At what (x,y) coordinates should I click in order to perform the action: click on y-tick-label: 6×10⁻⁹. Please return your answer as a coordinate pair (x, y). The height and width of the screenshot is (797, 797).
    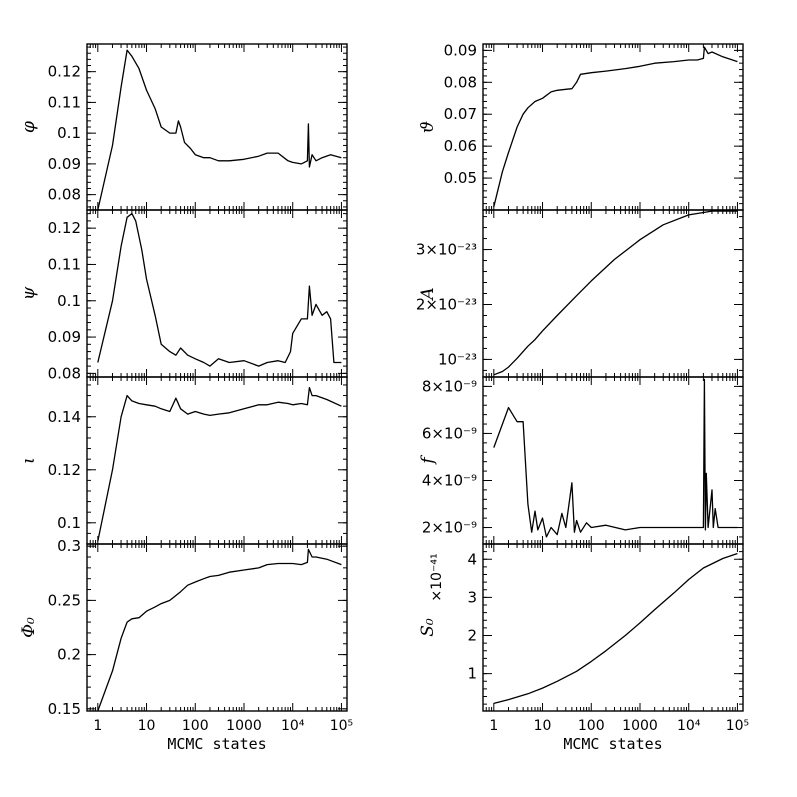
    Looking at the image, I should click on (449, 433).